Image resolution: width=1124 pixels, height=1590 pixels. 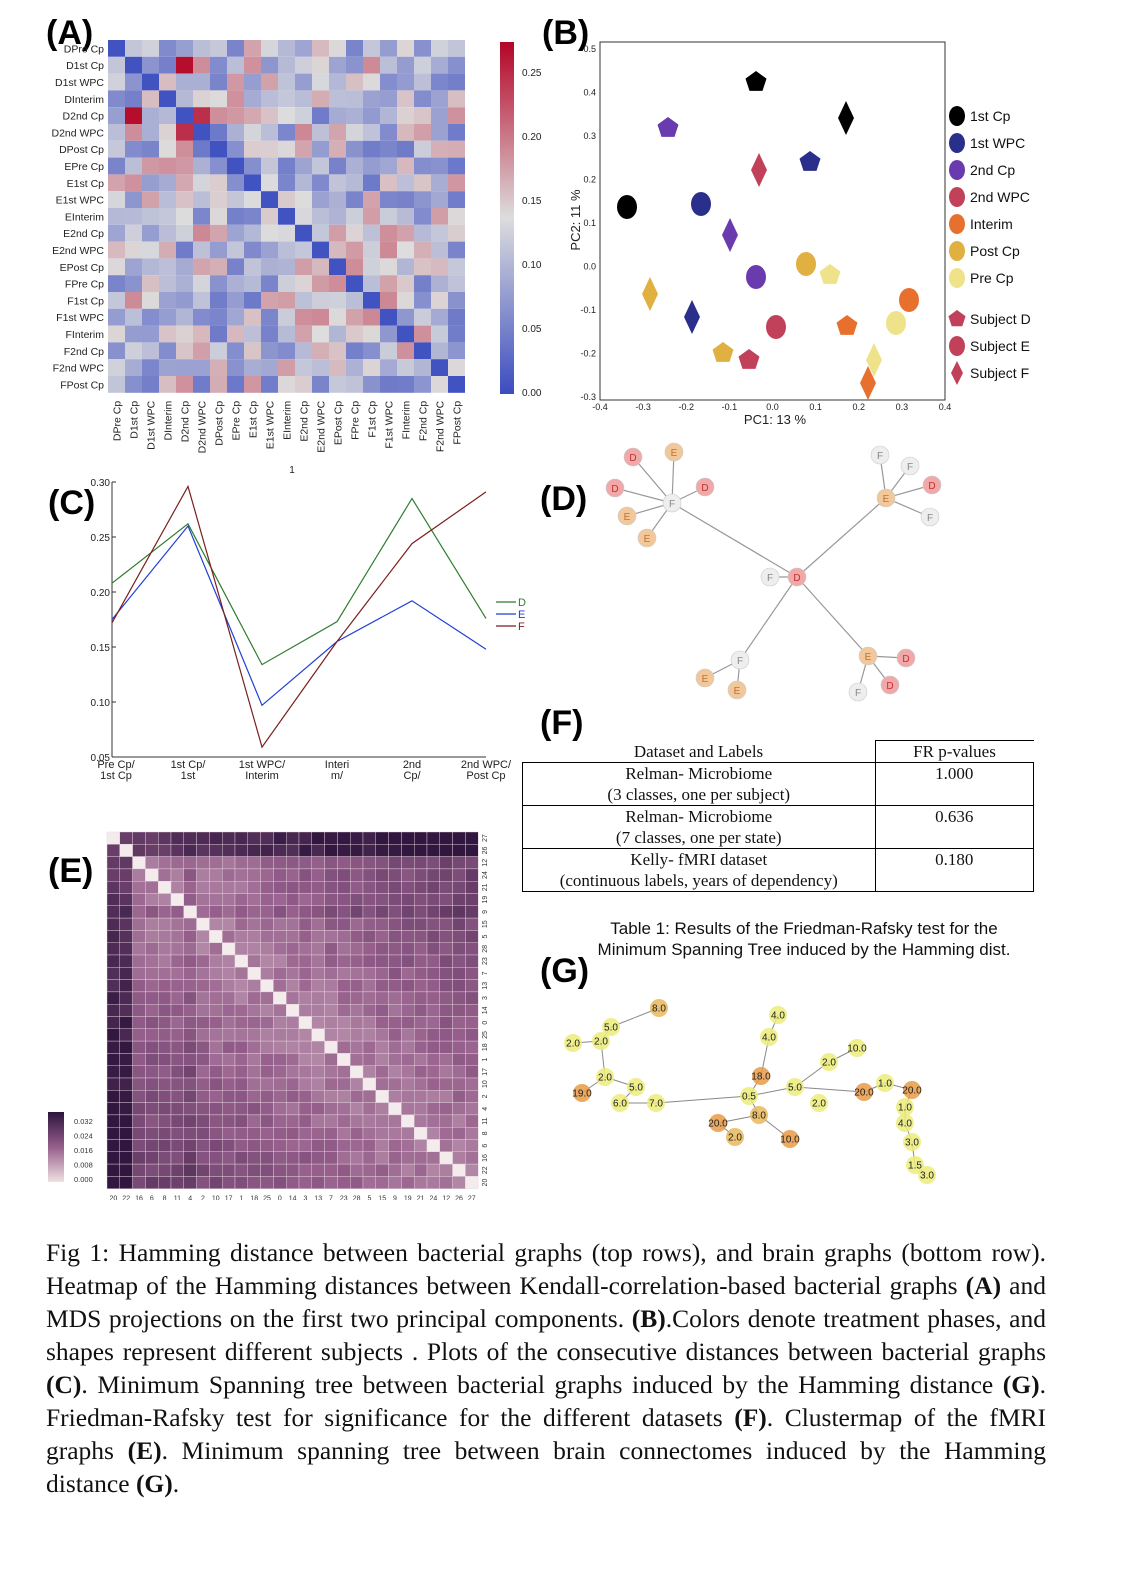 What do you see at coordinates (337, 765) in the screenshot?
I see `x-tick: Interi` at bounding box center [337, 765].